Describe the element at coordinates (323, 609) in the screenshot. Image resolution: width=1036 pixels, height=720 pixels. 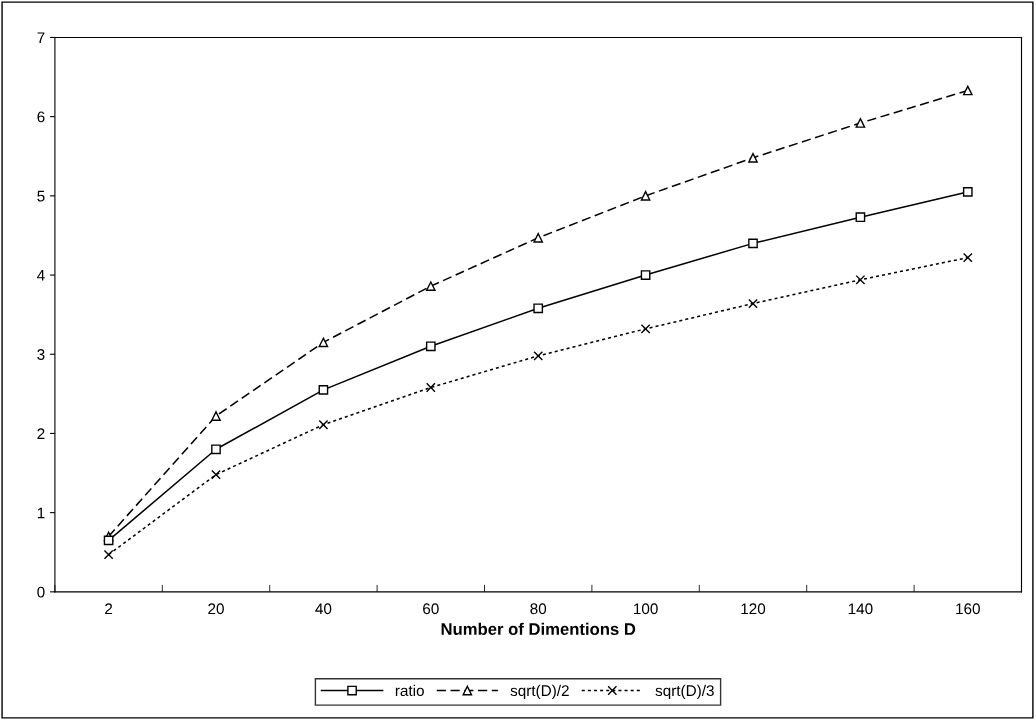
I see `x-tick-label: 40` at that location.